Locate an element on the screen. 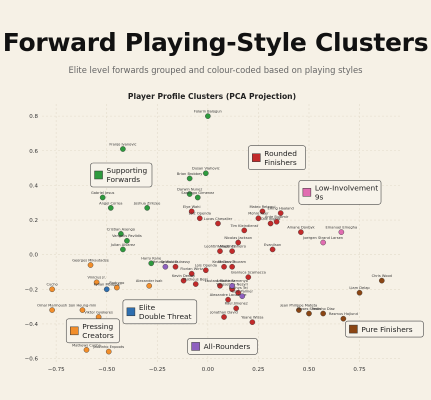 The height and width of the screenshot is (400, 431). point-label: Folarin Balogun is located at coordinates (208, 112).